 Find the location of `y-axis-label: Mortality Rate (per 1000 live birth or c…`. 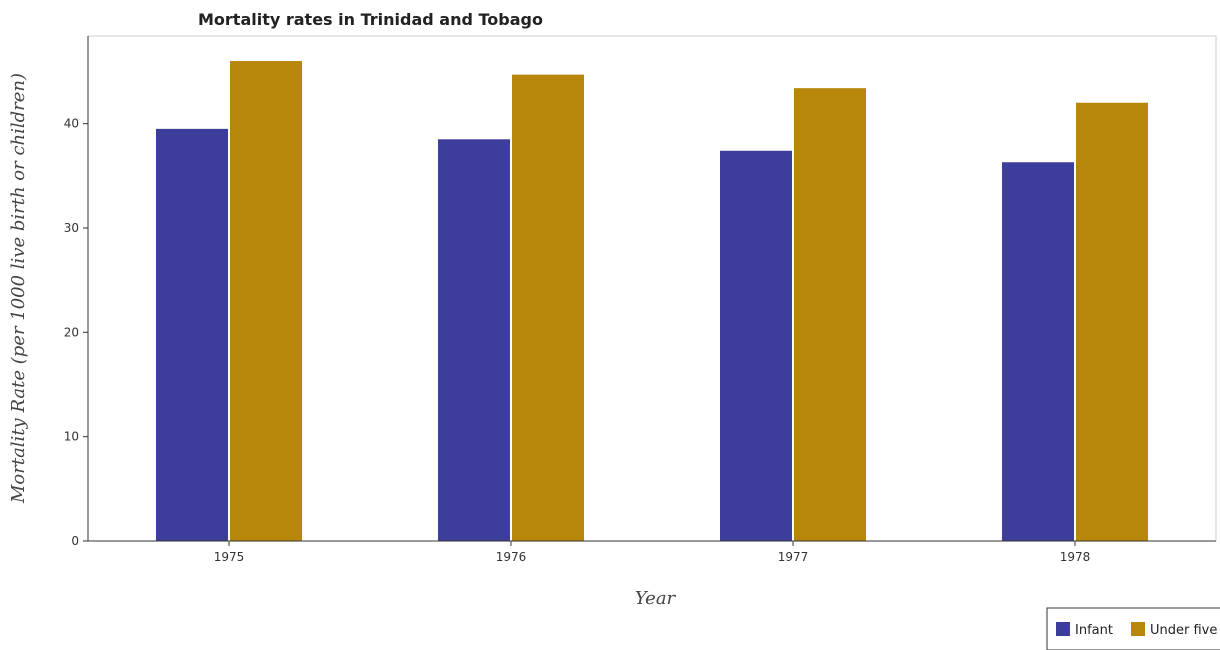

y-axis-label: Mortality Rate (per 1000 live birth or c… is located at coordinates (18, 288).